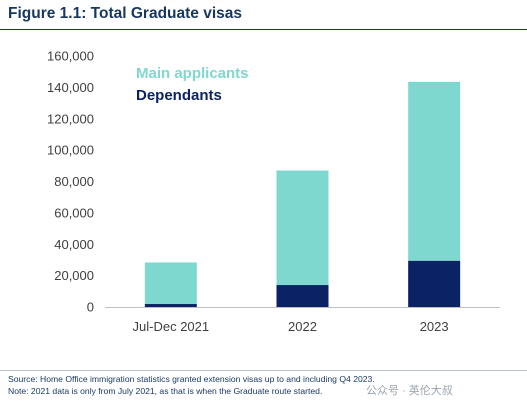 Image resolution: width=527 pixels, height=408 pixels. Describe the element at coordinates (192, 73) in the screenshot. I see `legend-main-applicants: Main applicants` at that location.